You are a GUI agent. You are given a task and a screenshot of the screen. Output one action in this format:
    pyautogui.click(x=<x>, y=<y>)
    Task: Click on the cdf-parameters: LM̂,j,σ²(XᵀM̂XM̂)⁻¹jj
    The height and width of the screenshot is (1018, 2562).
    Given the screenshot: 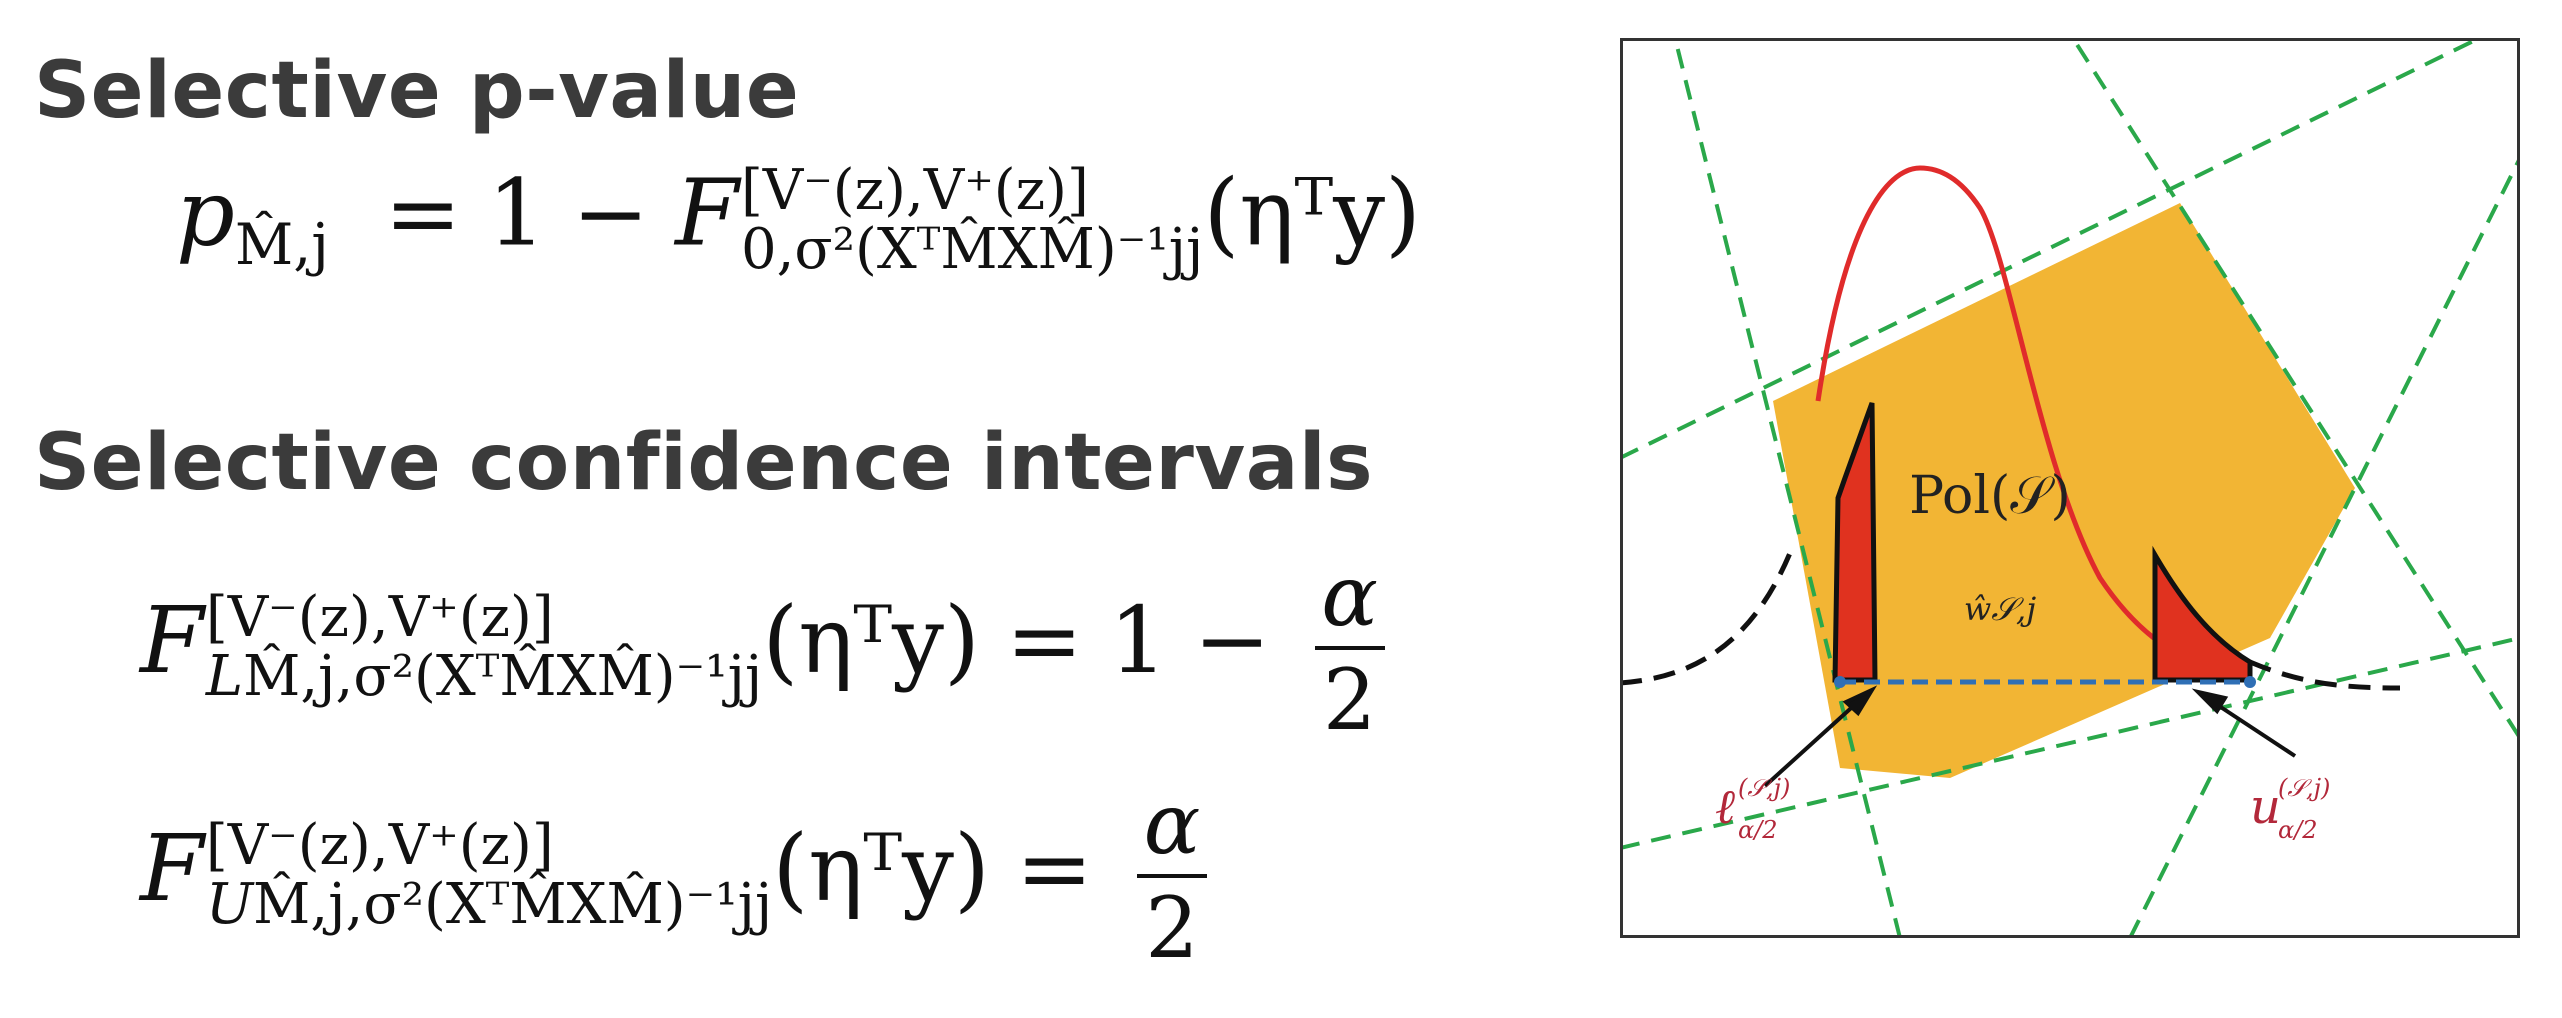 What is the action you would take?
    pyautogui.click(x=484, y=677)
    